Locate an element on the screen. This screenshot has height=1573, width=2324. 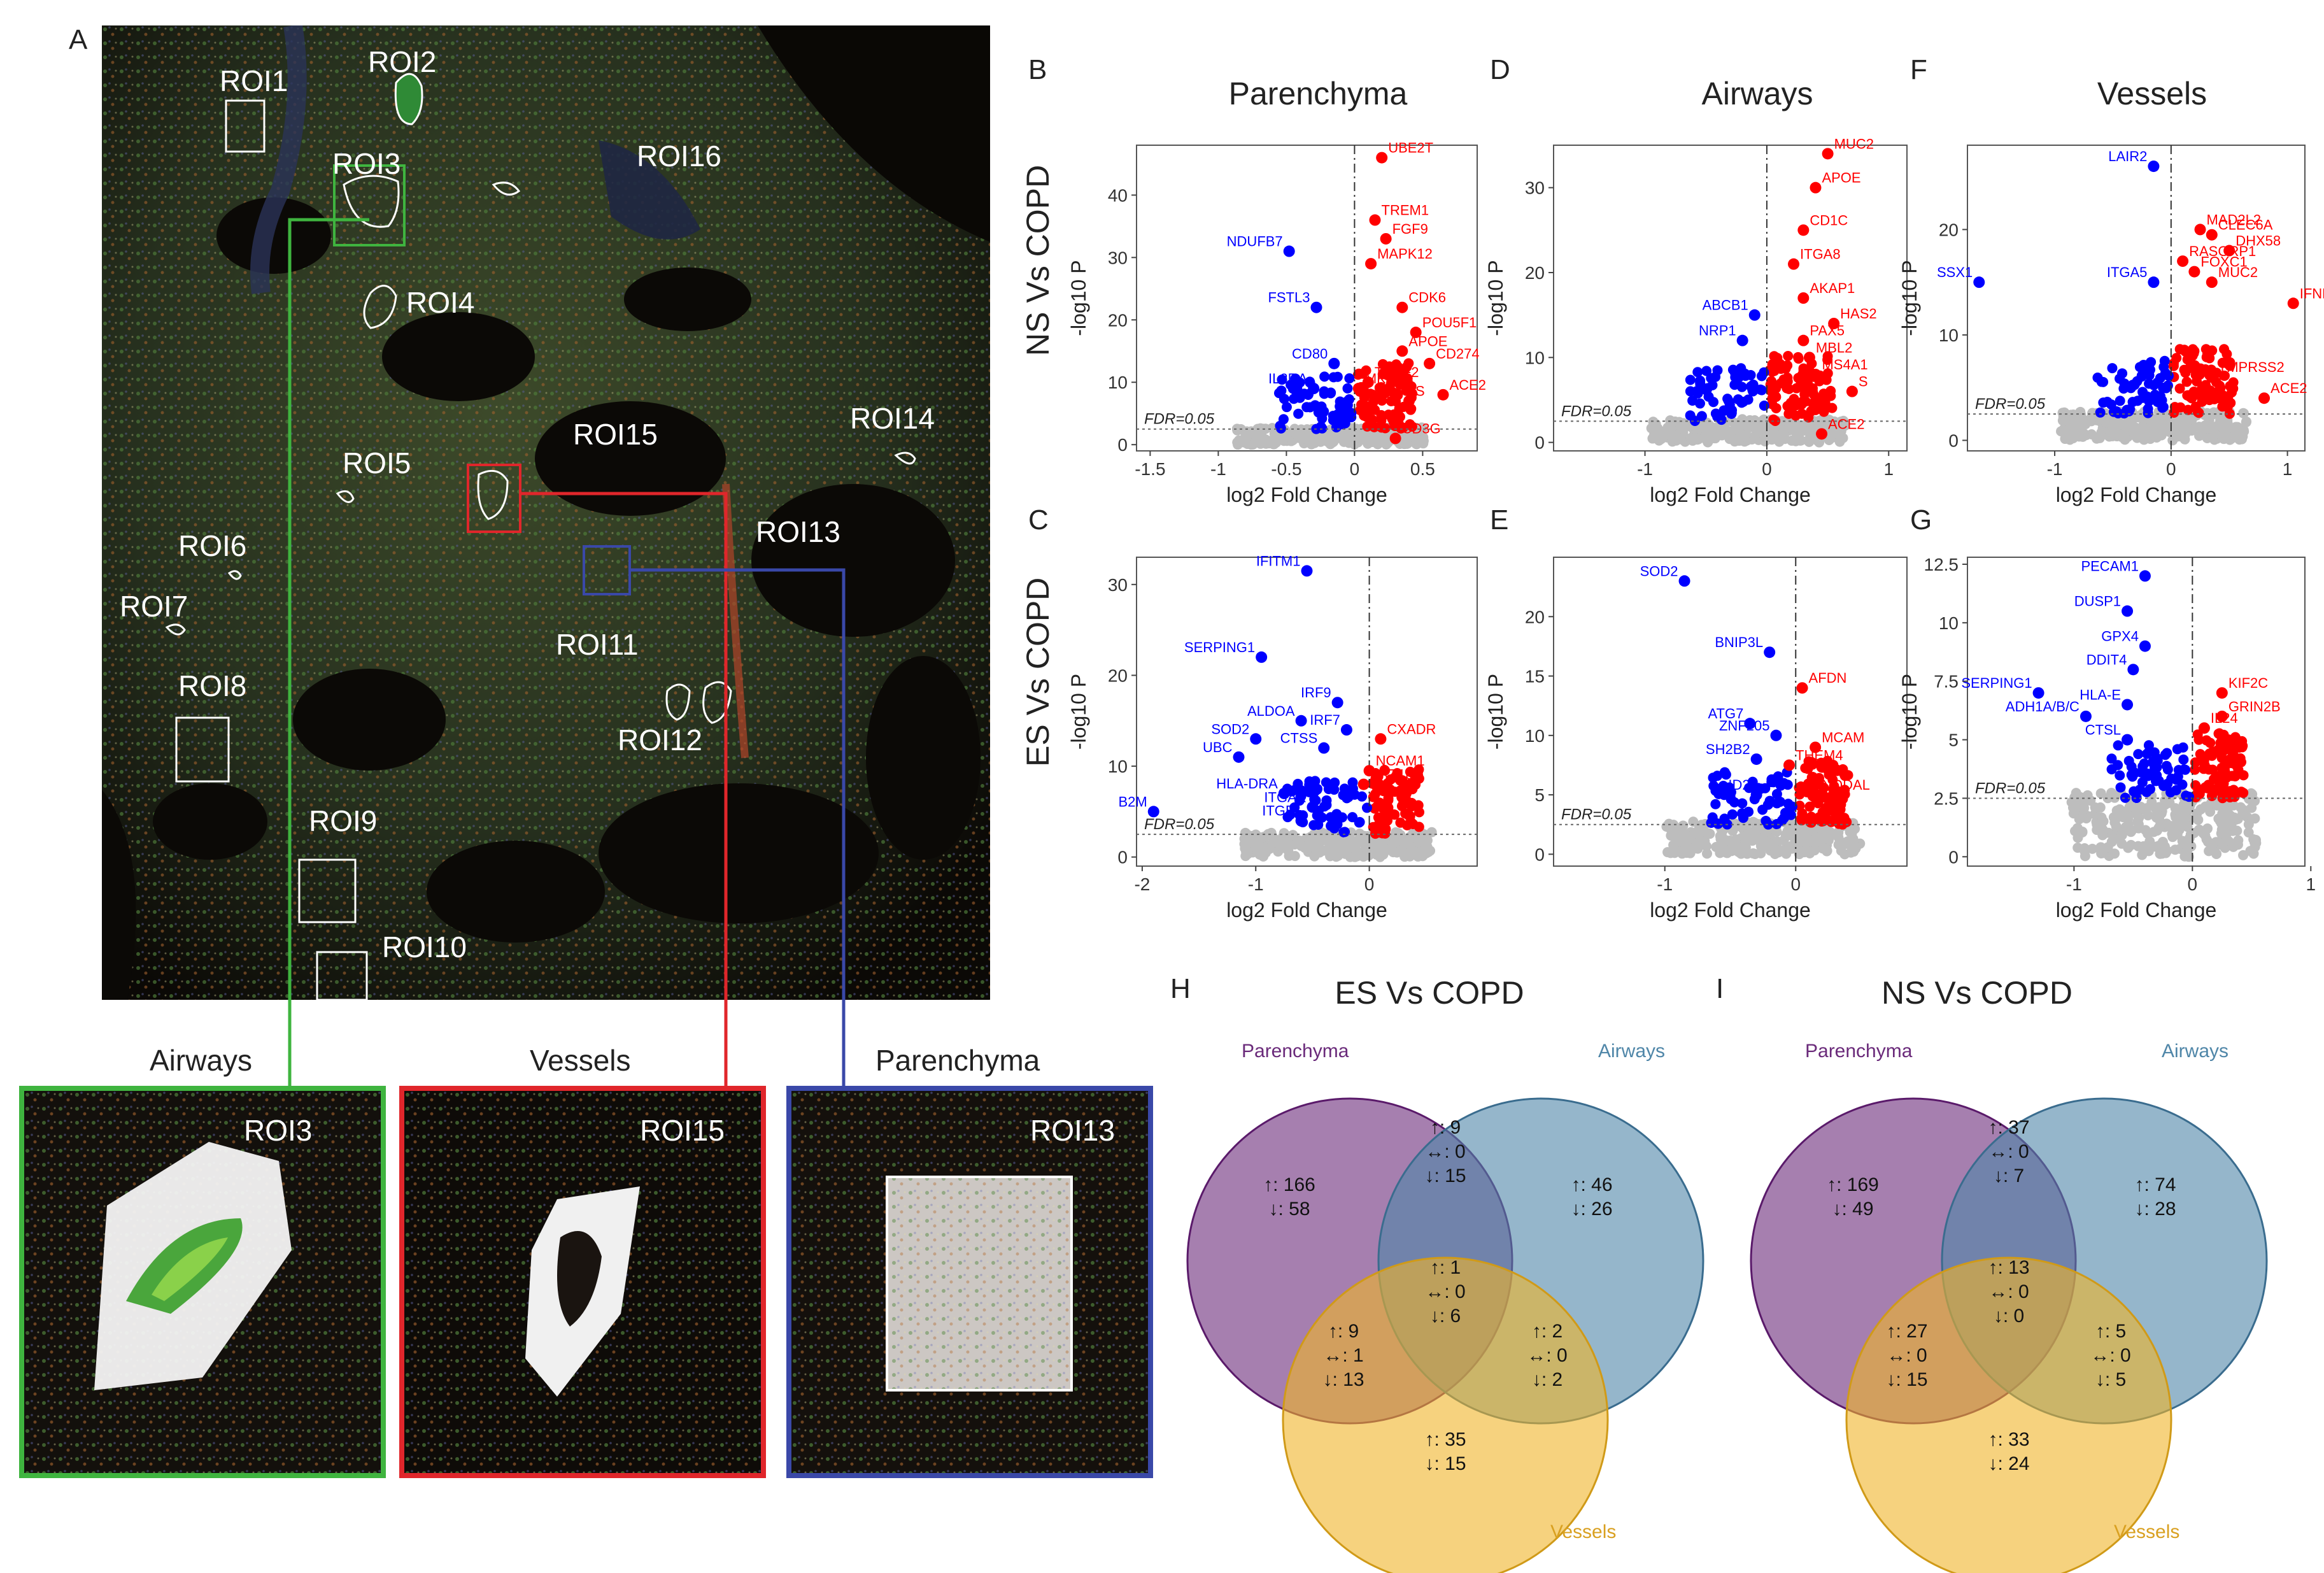
roi-label: ROI12 is located at coordinates (660, 740).